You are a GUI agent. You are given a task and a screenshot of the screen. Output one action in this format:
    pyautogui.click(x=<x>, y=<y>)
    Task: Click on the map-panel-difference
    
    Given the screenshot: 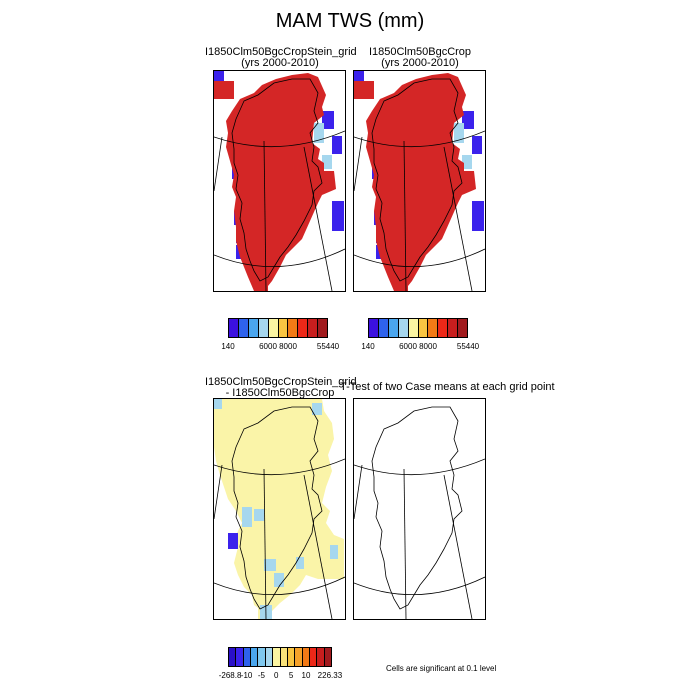 What is the action you would take?
    pyautogui.click(x=279, y=509)
    